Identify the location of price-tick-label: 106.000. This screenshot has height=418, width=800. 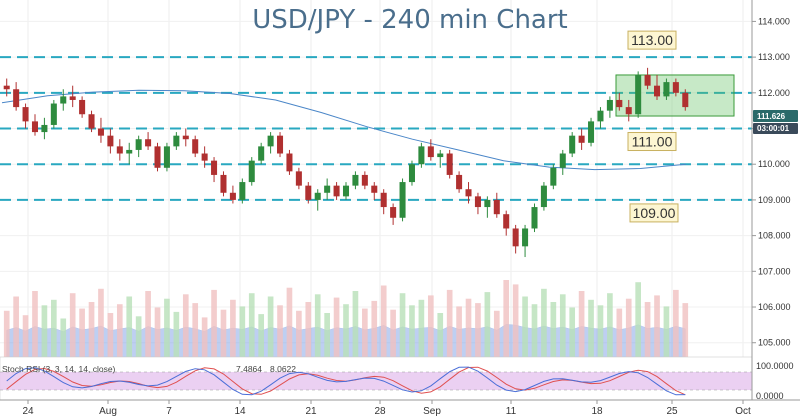
(774, 307).